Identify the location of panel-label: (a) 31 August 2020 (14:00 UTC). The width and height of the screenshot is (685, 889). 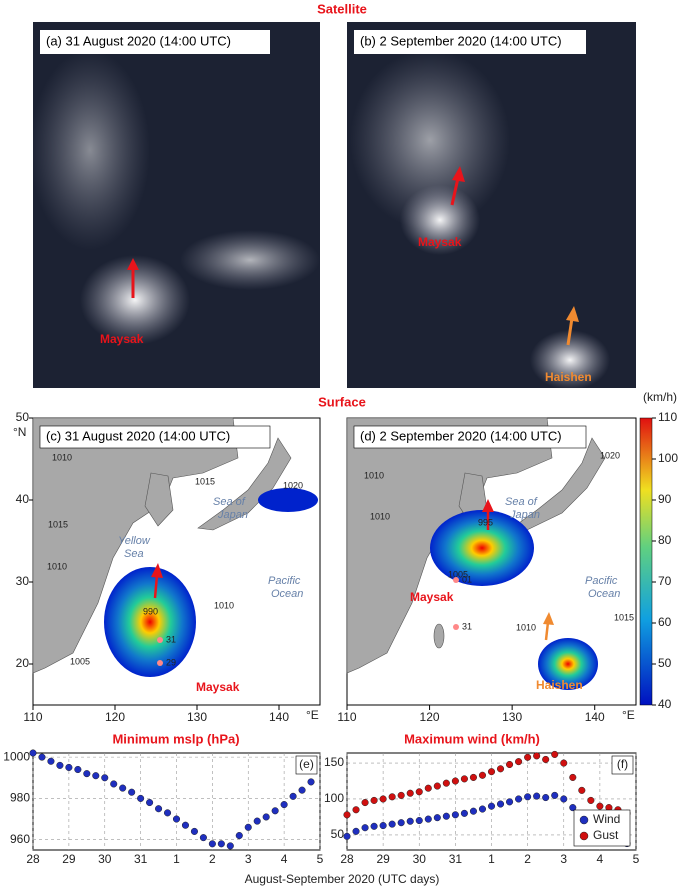
(138, 40).